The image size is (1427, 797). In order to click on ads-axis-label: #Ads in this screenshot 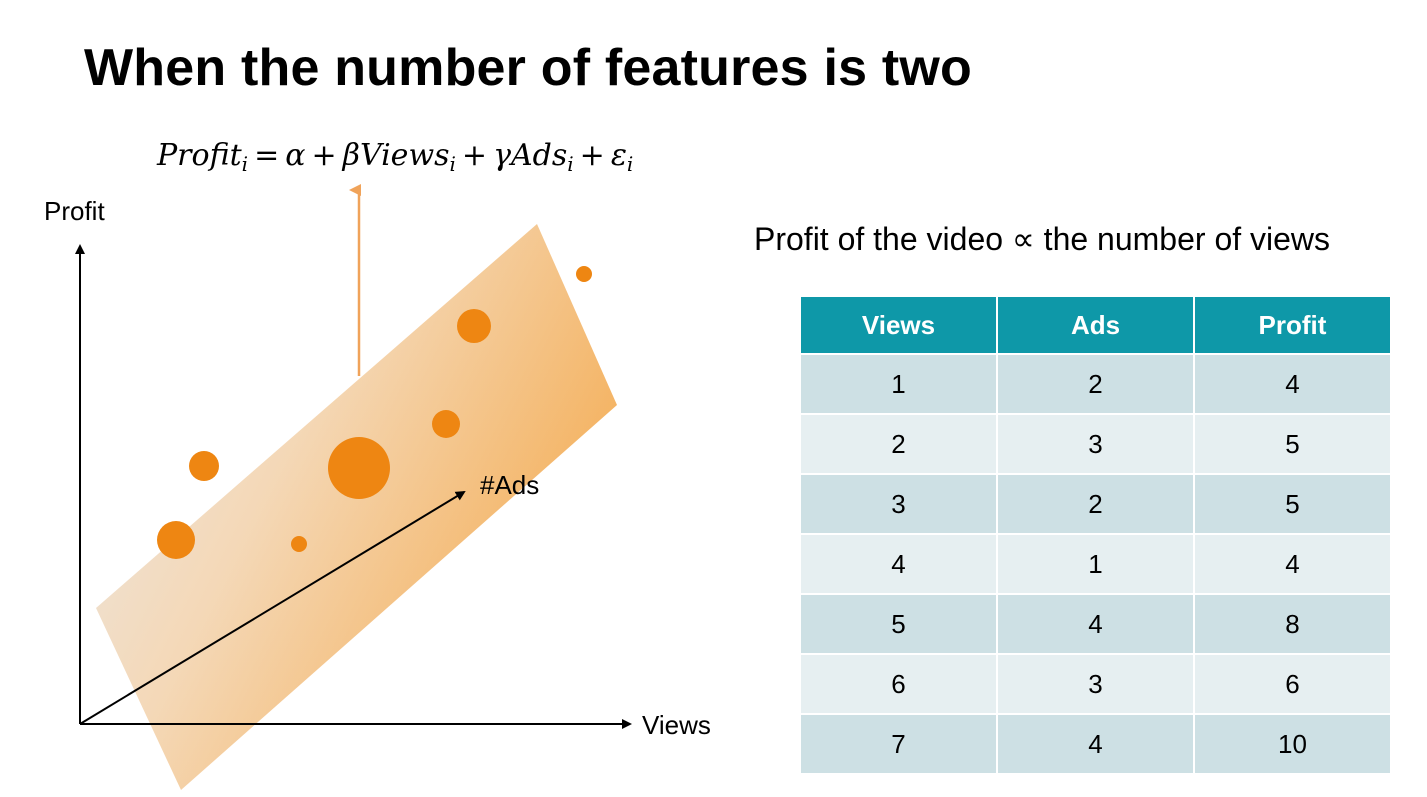, I will do `click(510, 485)`.